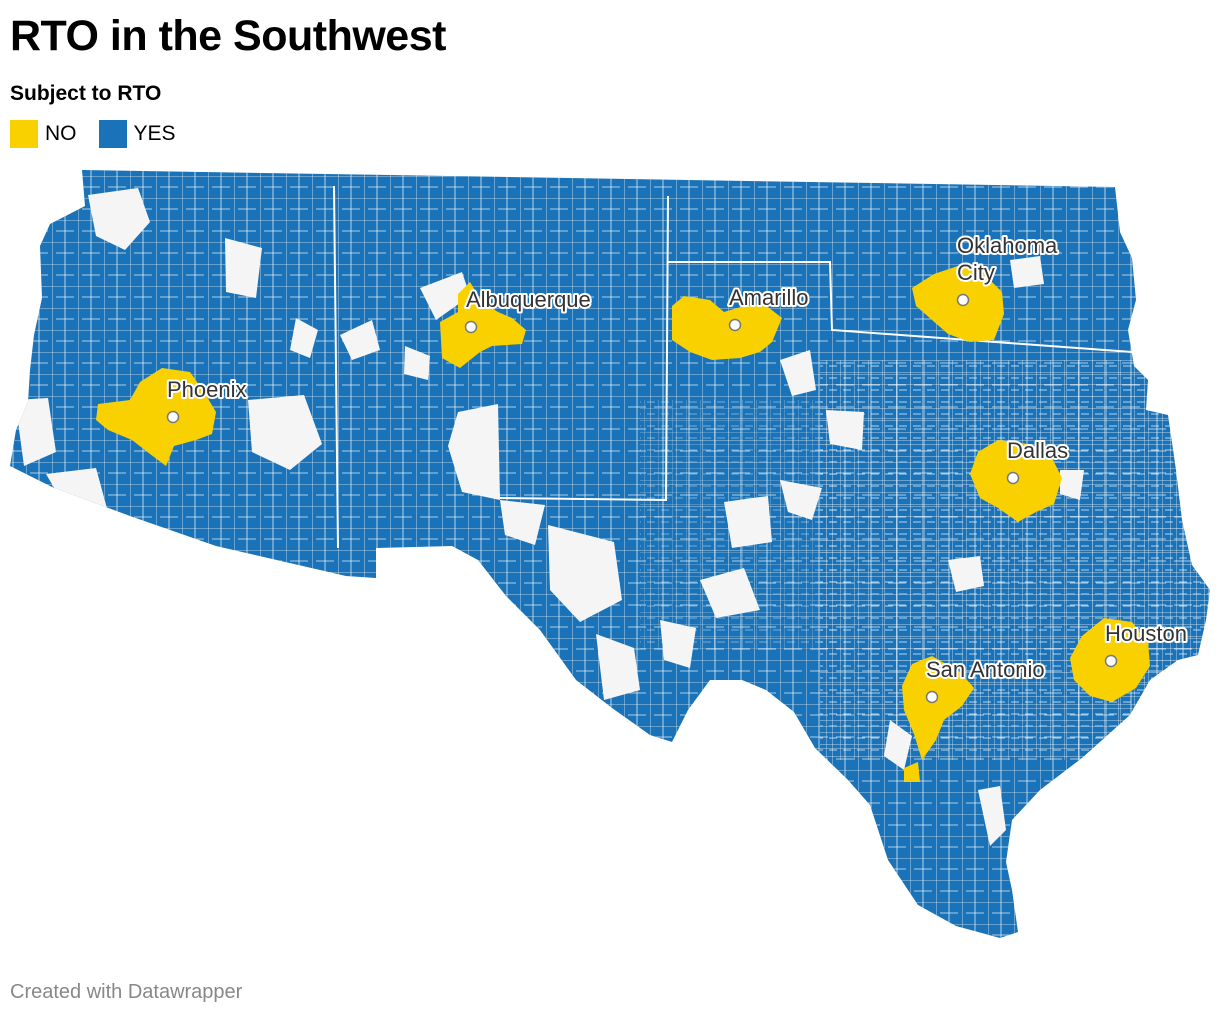 The image size is (1220, 1018). I want to click on city-label-dallas: Dallas, so click(1037, 450).